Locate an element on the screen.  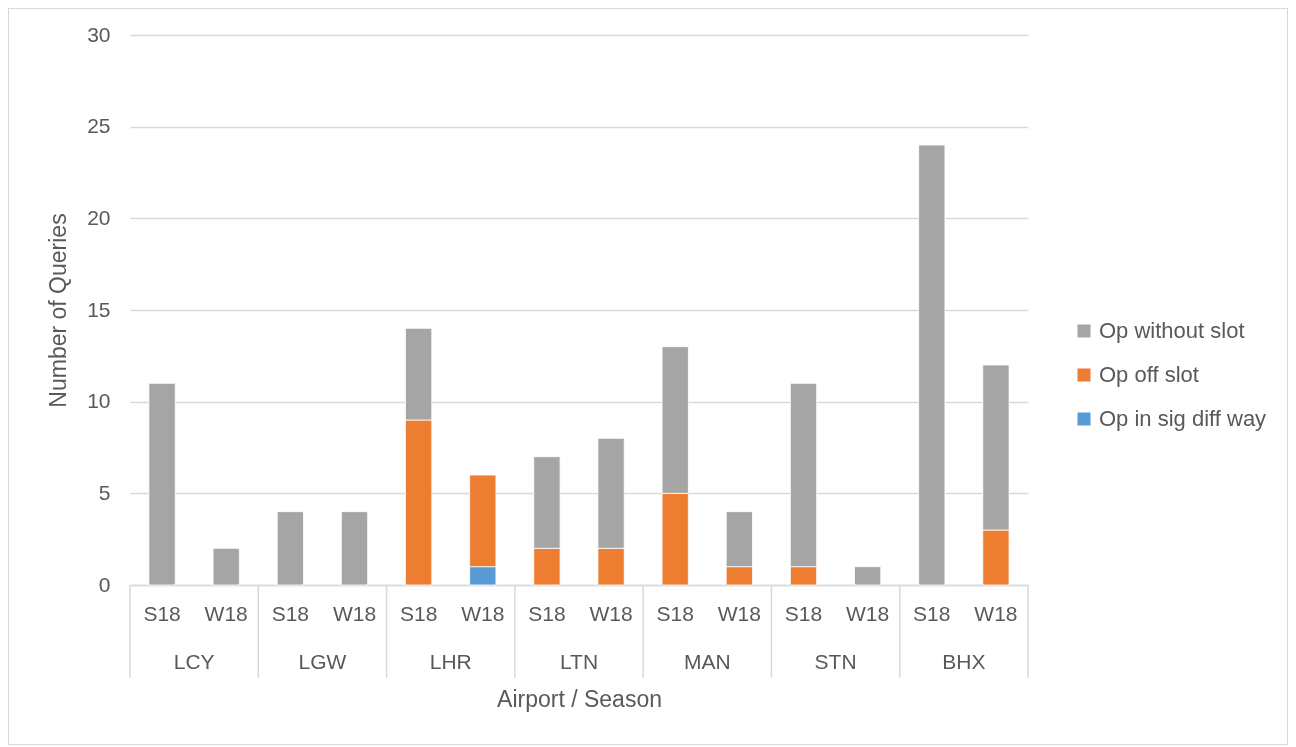
text: LGW is located at coordinates (322, 661).